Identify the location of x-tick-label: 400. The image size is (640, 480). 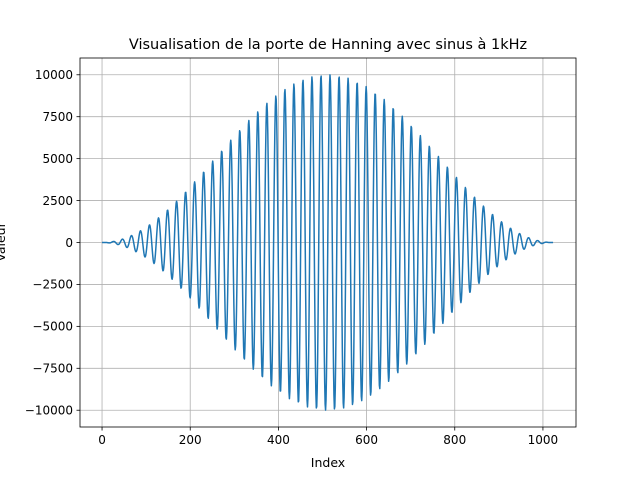
(278, 440).